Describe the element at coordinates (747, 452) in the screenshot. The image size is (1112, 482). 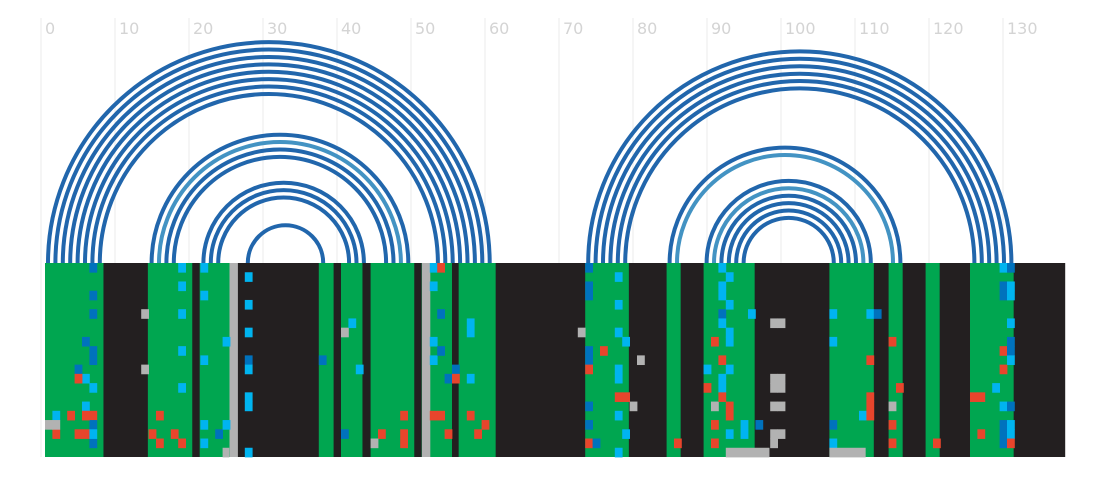
I see `gap-bar` at that location.